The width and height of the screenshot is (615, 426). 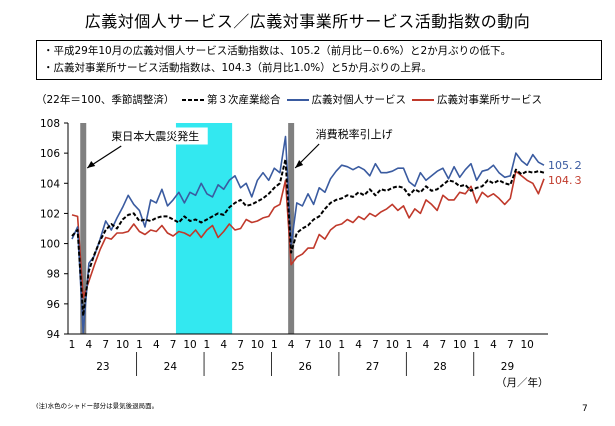 What do you see at coordinates (507, 367) in the screenshot?
I see `year-label-29: 29` at bounding box center [507, 367].